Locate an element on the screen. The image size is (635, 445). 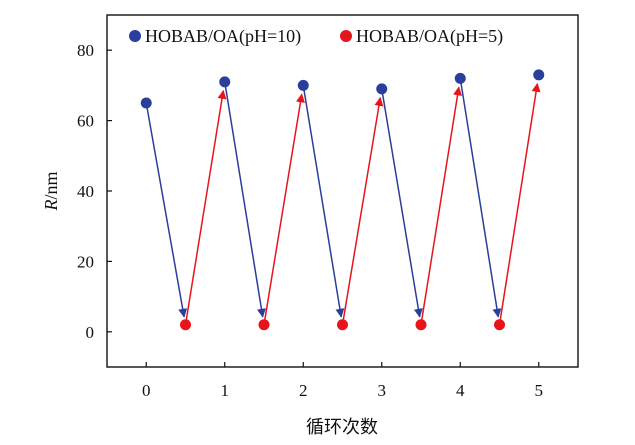
y-tick-label-0: 0 is located at coordinates (90, 332).